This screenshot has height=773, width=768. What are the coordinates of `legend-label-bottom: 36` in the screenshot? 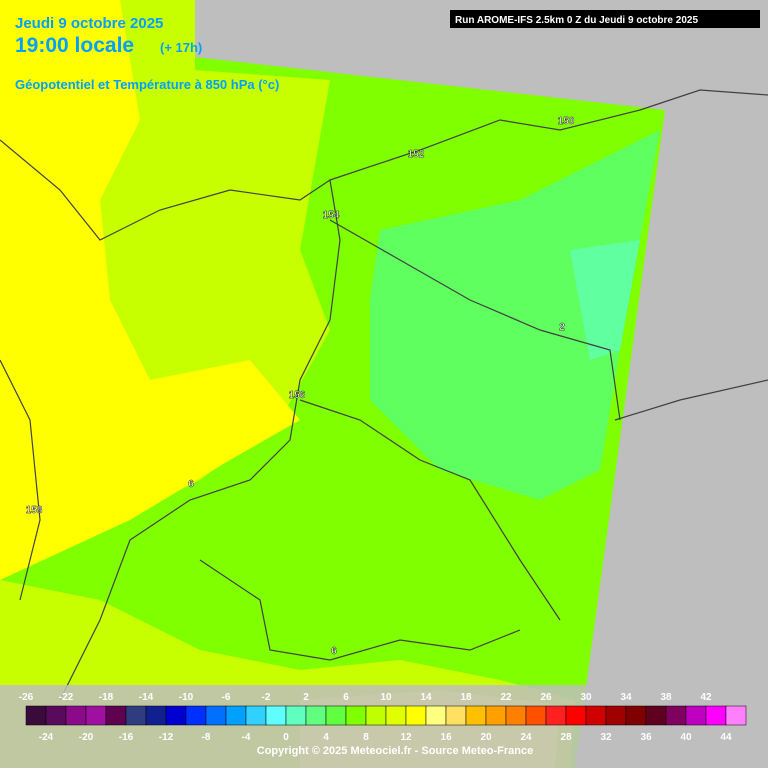 It's located at (646, 737).